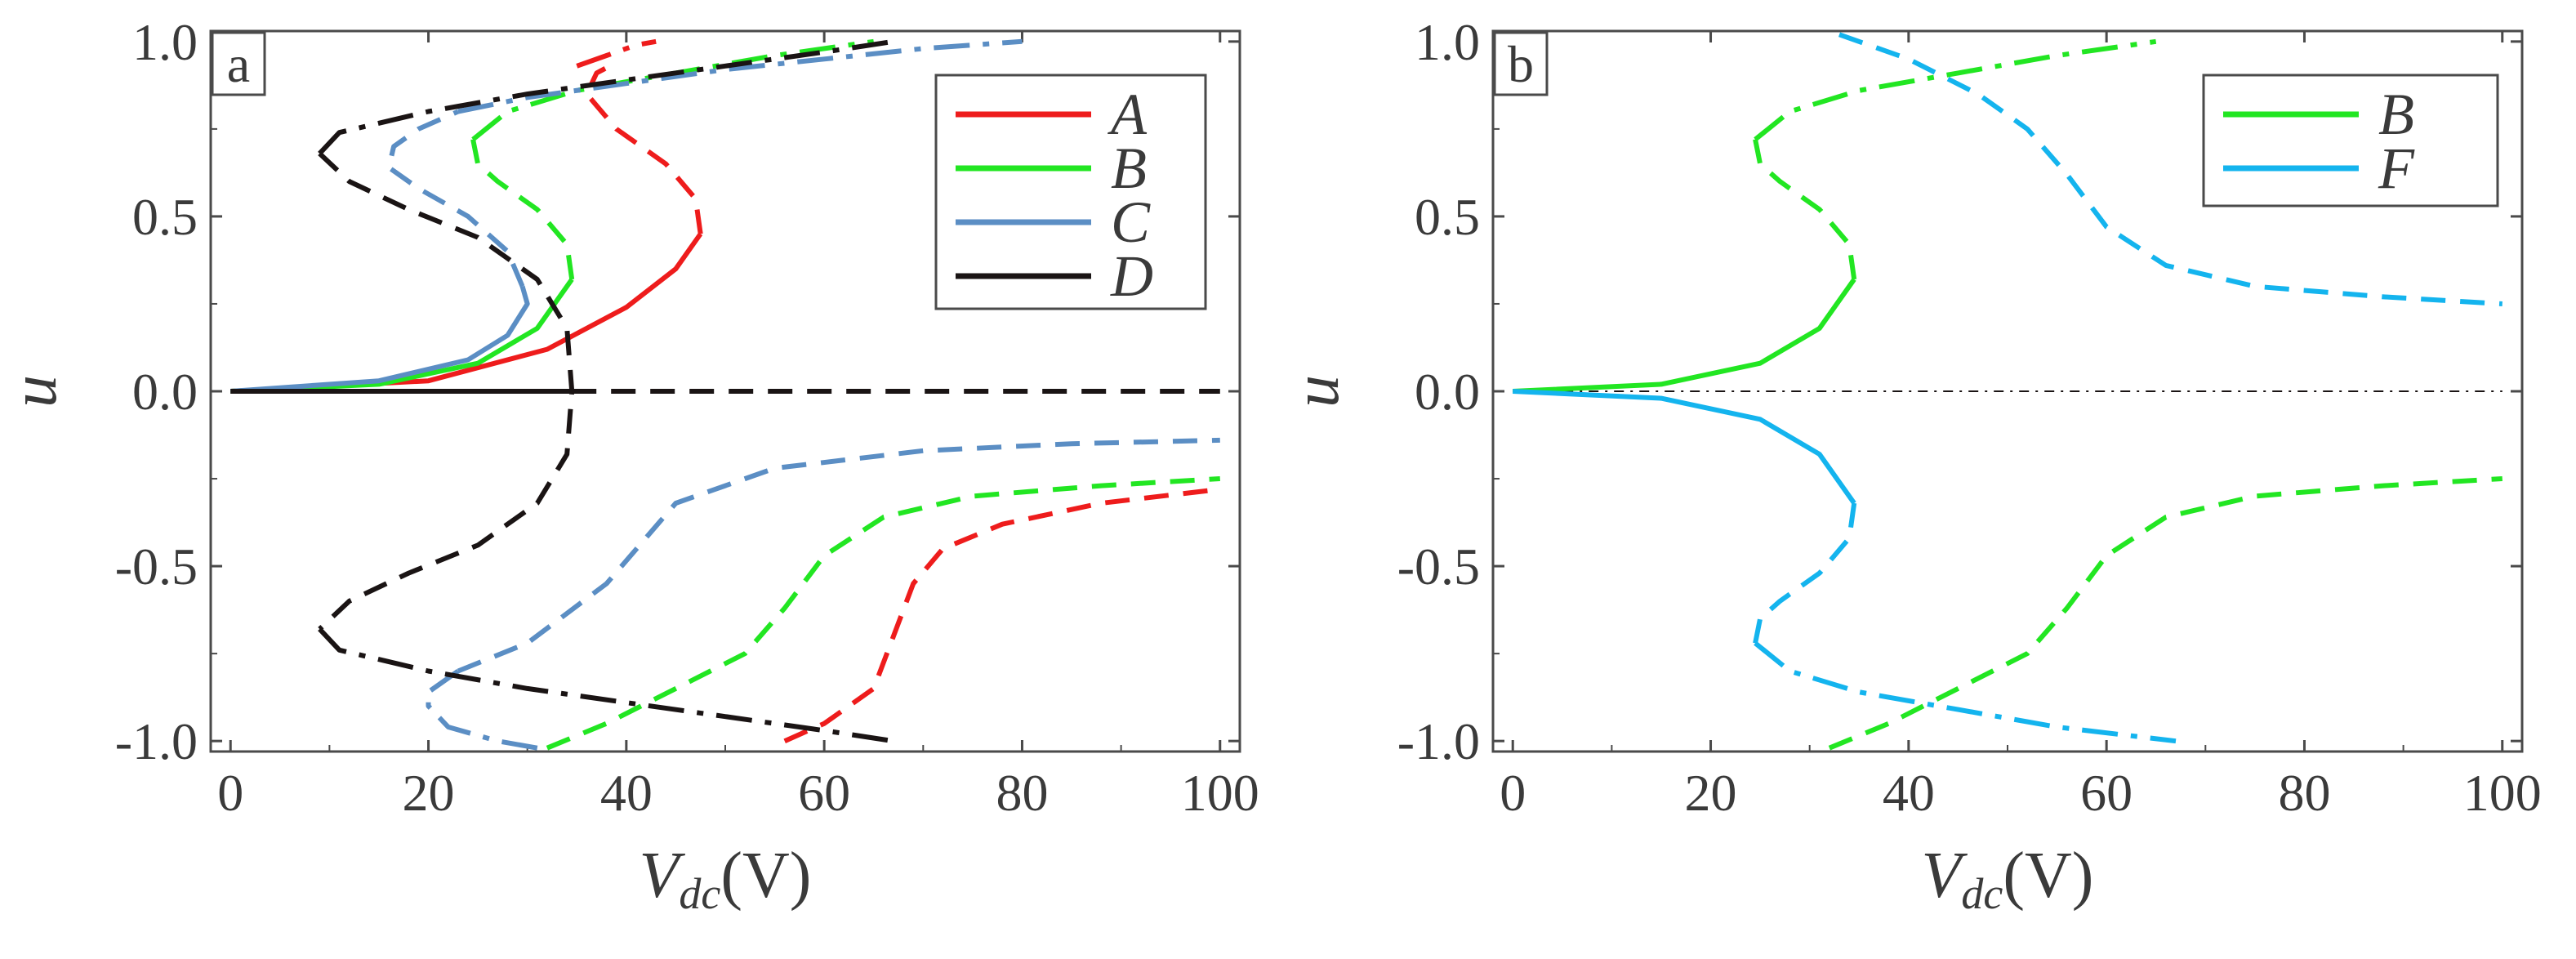 The width and height of the screenshot is (2576, 959). Describe the element at coordinates (1684, 336) in the screenshot. I see `series-line-b-solid` at that location.